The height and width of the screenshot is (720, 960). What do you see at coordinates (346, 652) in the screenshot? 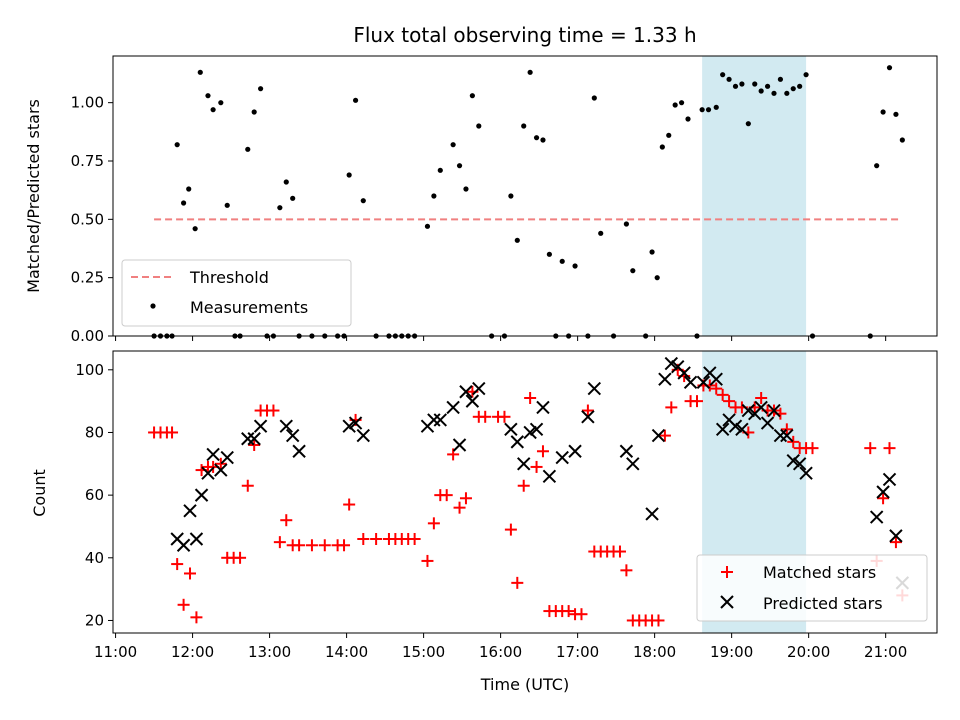
I see `x-tick-label: 14:00` at bounding box center [346, 652].